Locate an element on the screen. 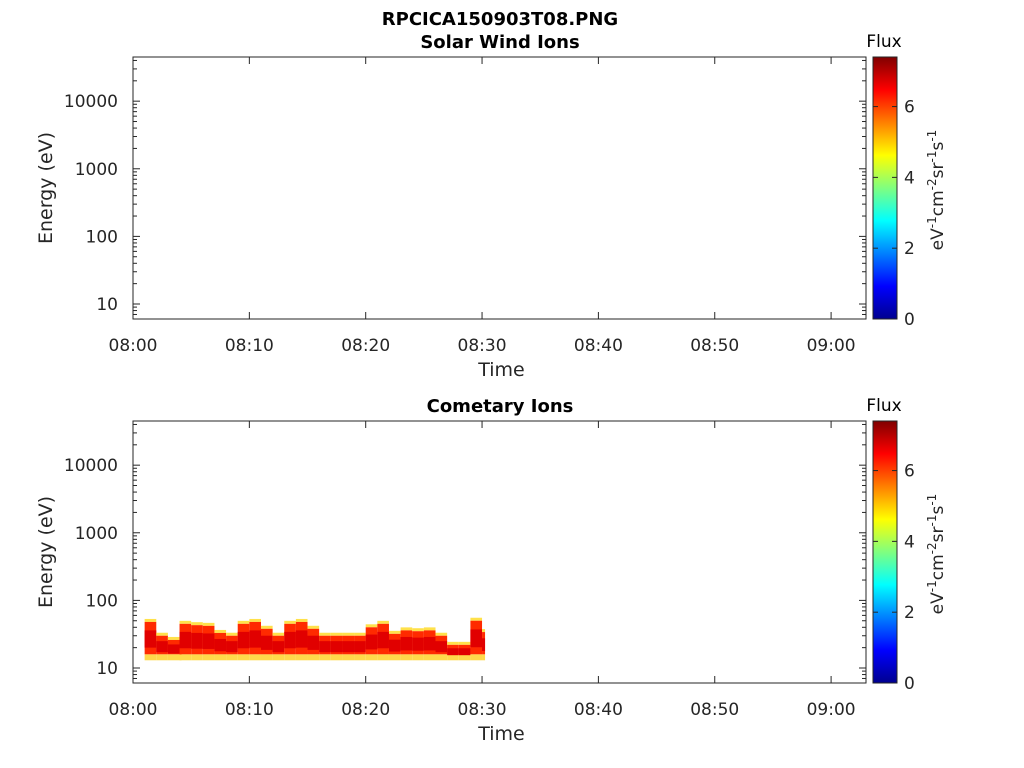  colorbar-tick-label: 2 is located at coordinates (909, 613).